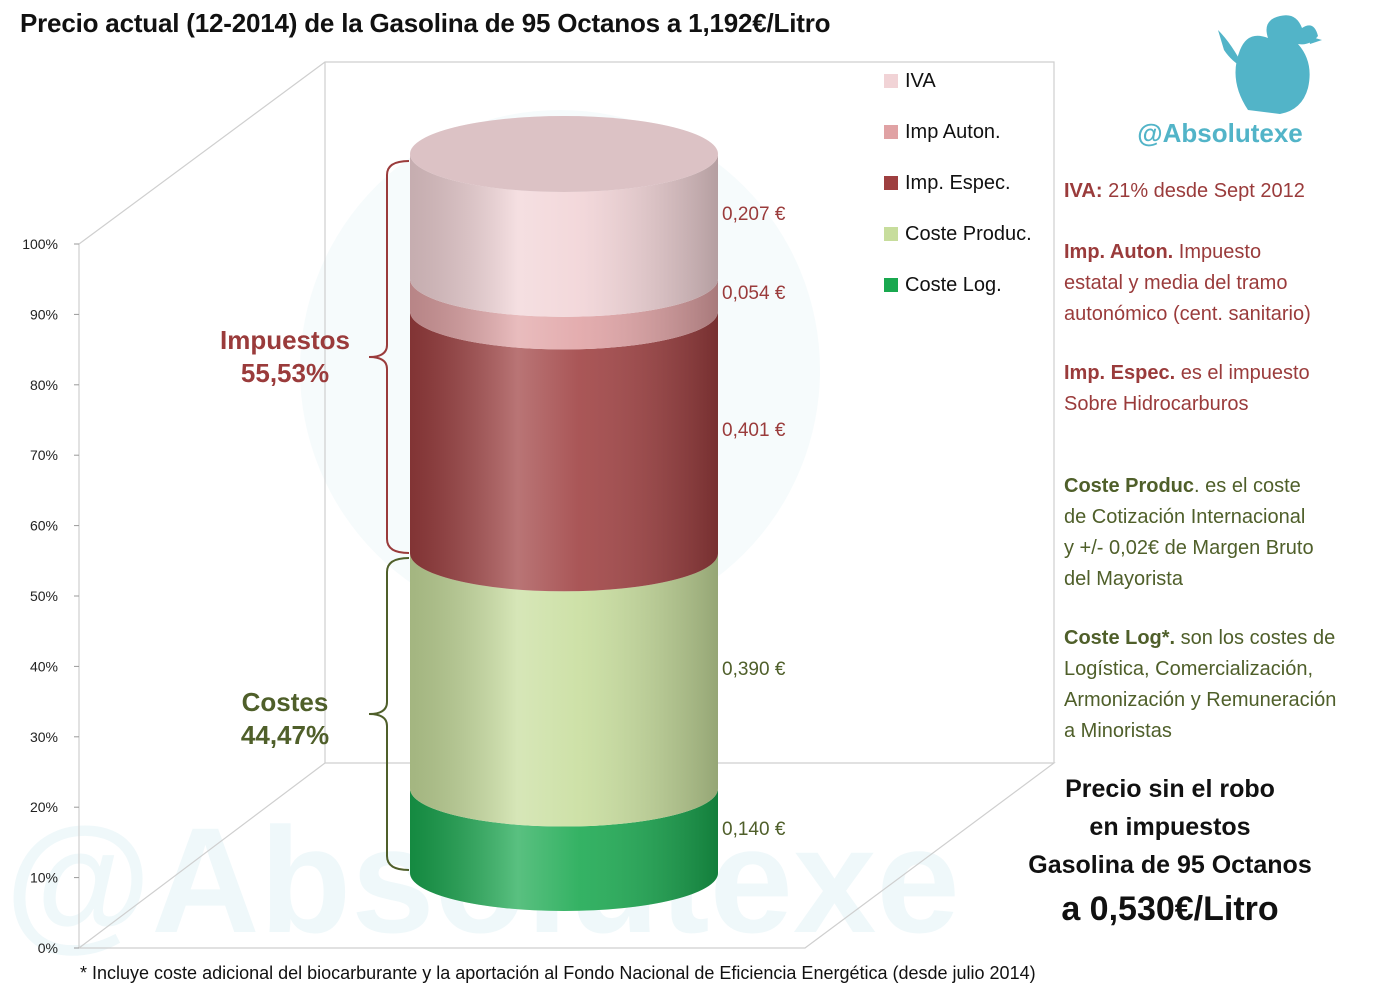 The image size is (1384, 1000). Describe the element at coordinates (958, 182) in the screenshot. I see `legend-label: Imp. Espec.` at that location.